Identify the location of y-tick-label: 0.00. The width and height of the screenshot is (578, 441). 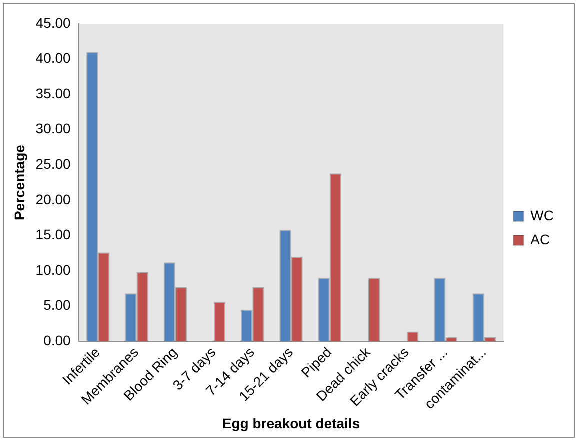
(58, 340).